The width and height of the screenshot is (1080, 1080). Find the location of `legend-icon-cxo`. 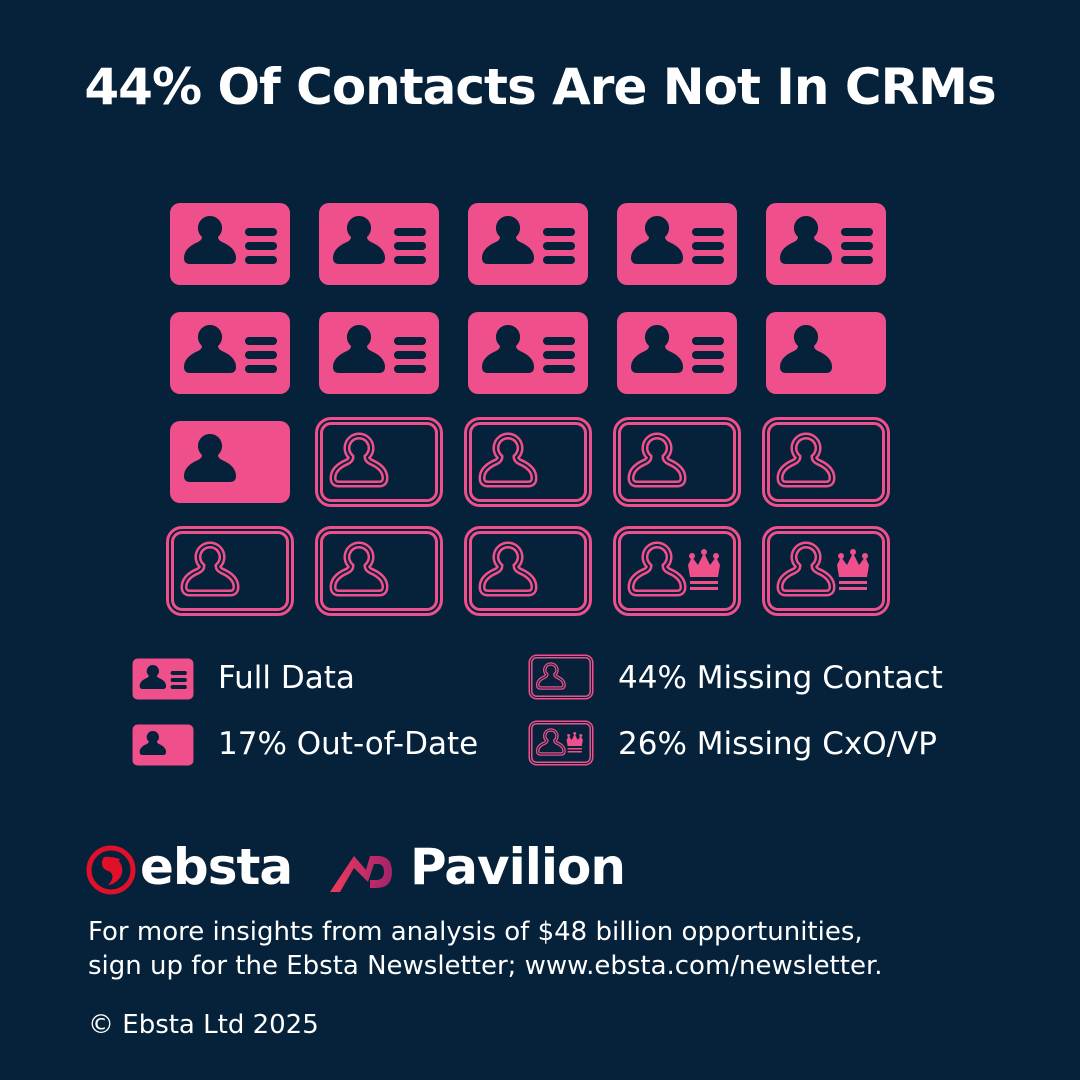

legend-icon-cxo is located at coordinates (561, 743).